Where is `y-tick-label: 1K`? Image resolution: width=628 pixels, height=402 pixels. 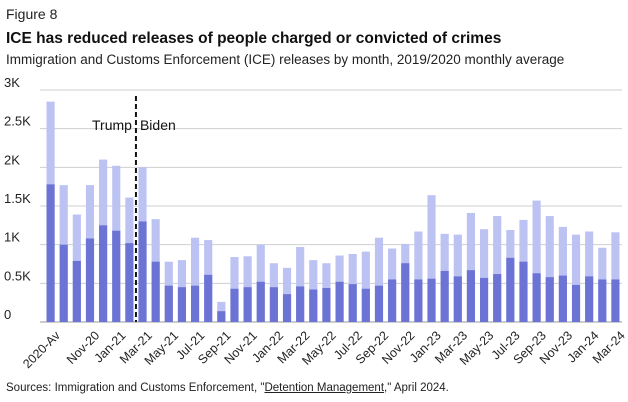 y-tick-label: 1K is located at coordinates (12, 237).